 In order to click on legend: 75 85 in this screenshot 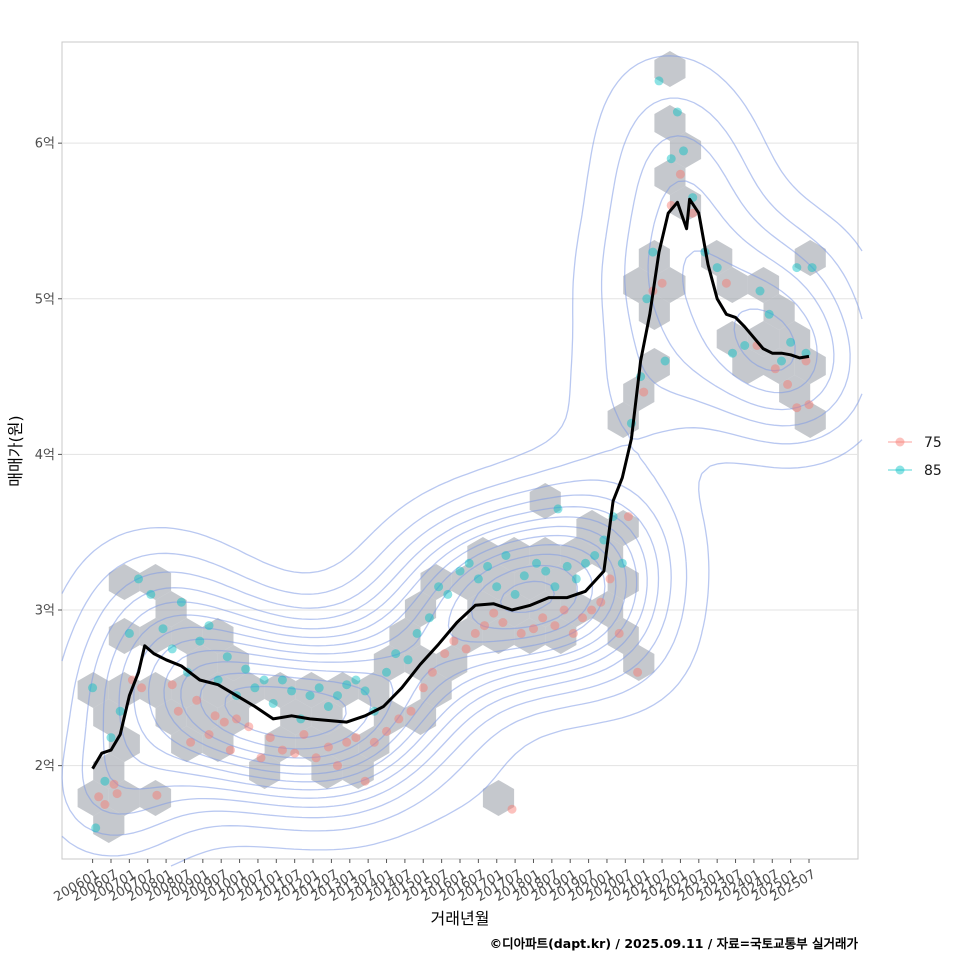, I will do `click(915, 457)`.